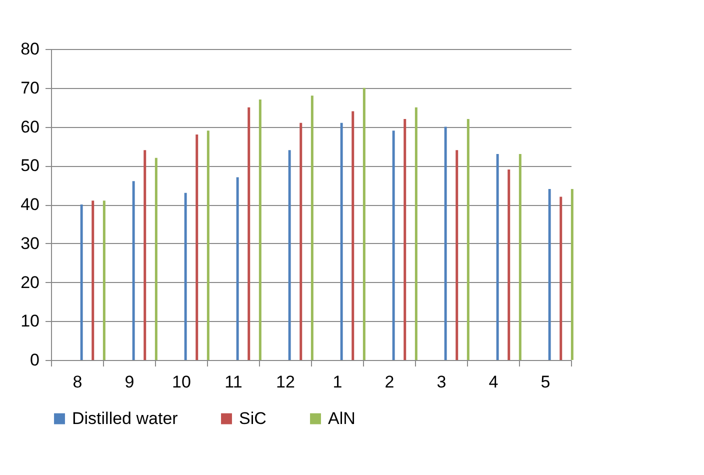  I want to click on y-tick-label: 60, so click(30, 126).